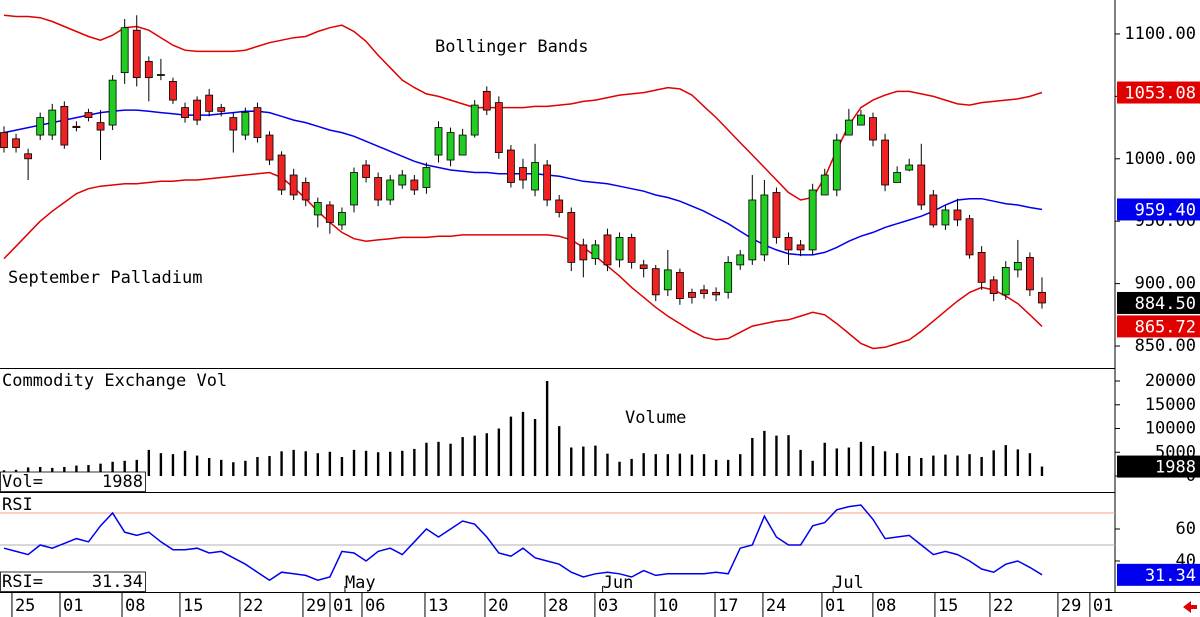 The height and width of the screenshot is (617, 1200). I want to click on x-tick-label: 06, so click(375, 606).